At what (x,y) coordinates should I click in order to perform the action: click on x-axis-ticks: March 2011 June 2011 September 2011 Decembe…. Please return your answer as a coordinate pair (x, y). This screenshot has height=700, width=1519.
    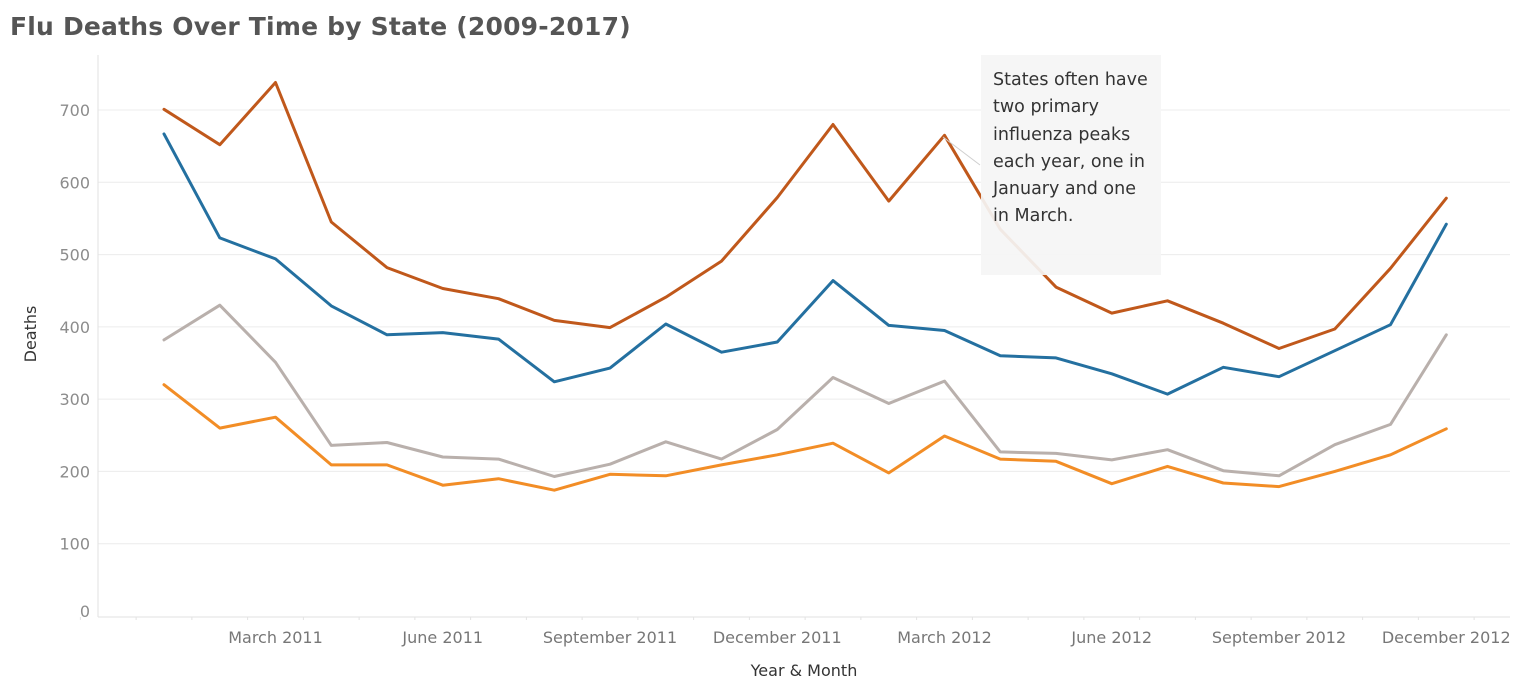
    Looking at the image, I should click on (869, 637).